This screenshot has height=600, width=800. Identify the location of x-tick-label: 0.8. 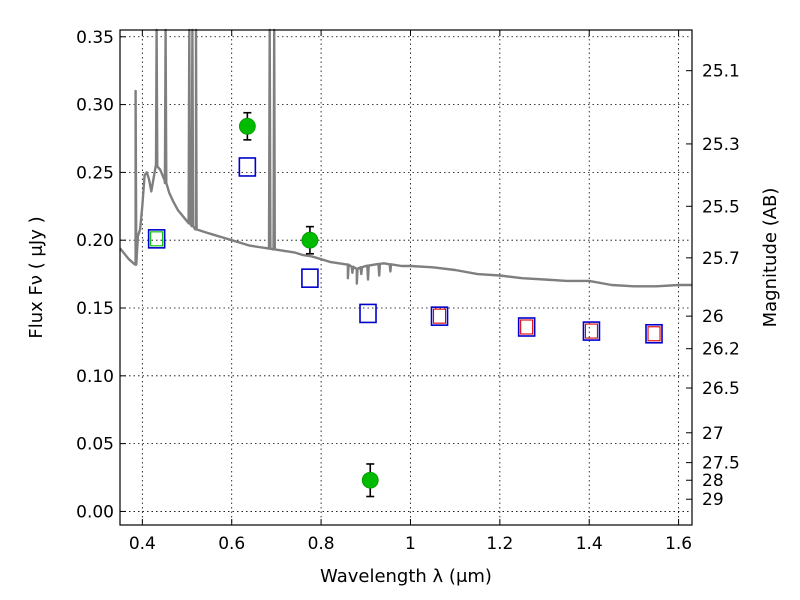
(321, 544).